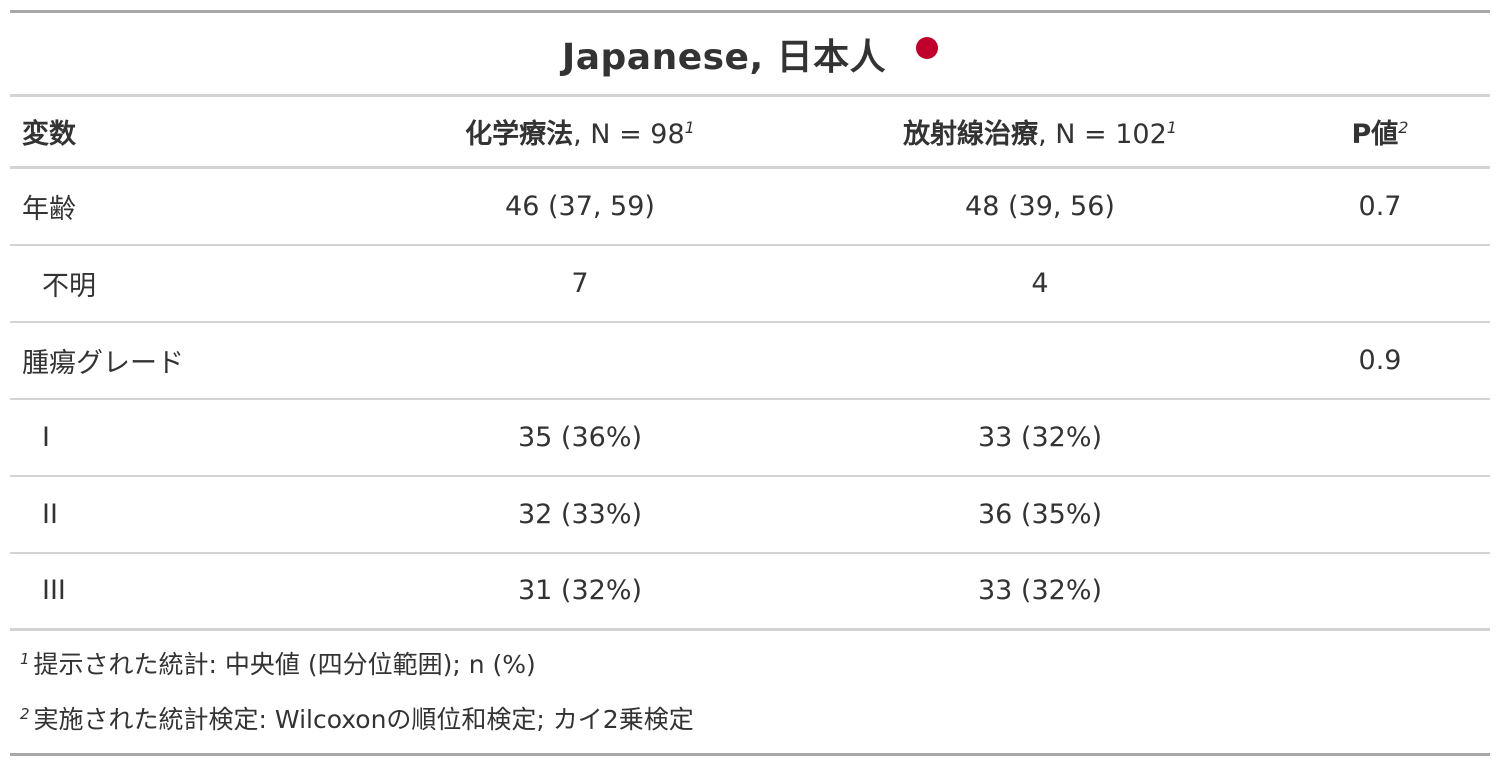 Image resolution: width=1500 pixels, height=773 pixels. Describe the element at coordinates (180, 360) in the screenshot. I see `row-label: 腫瘍グレード` at that location.